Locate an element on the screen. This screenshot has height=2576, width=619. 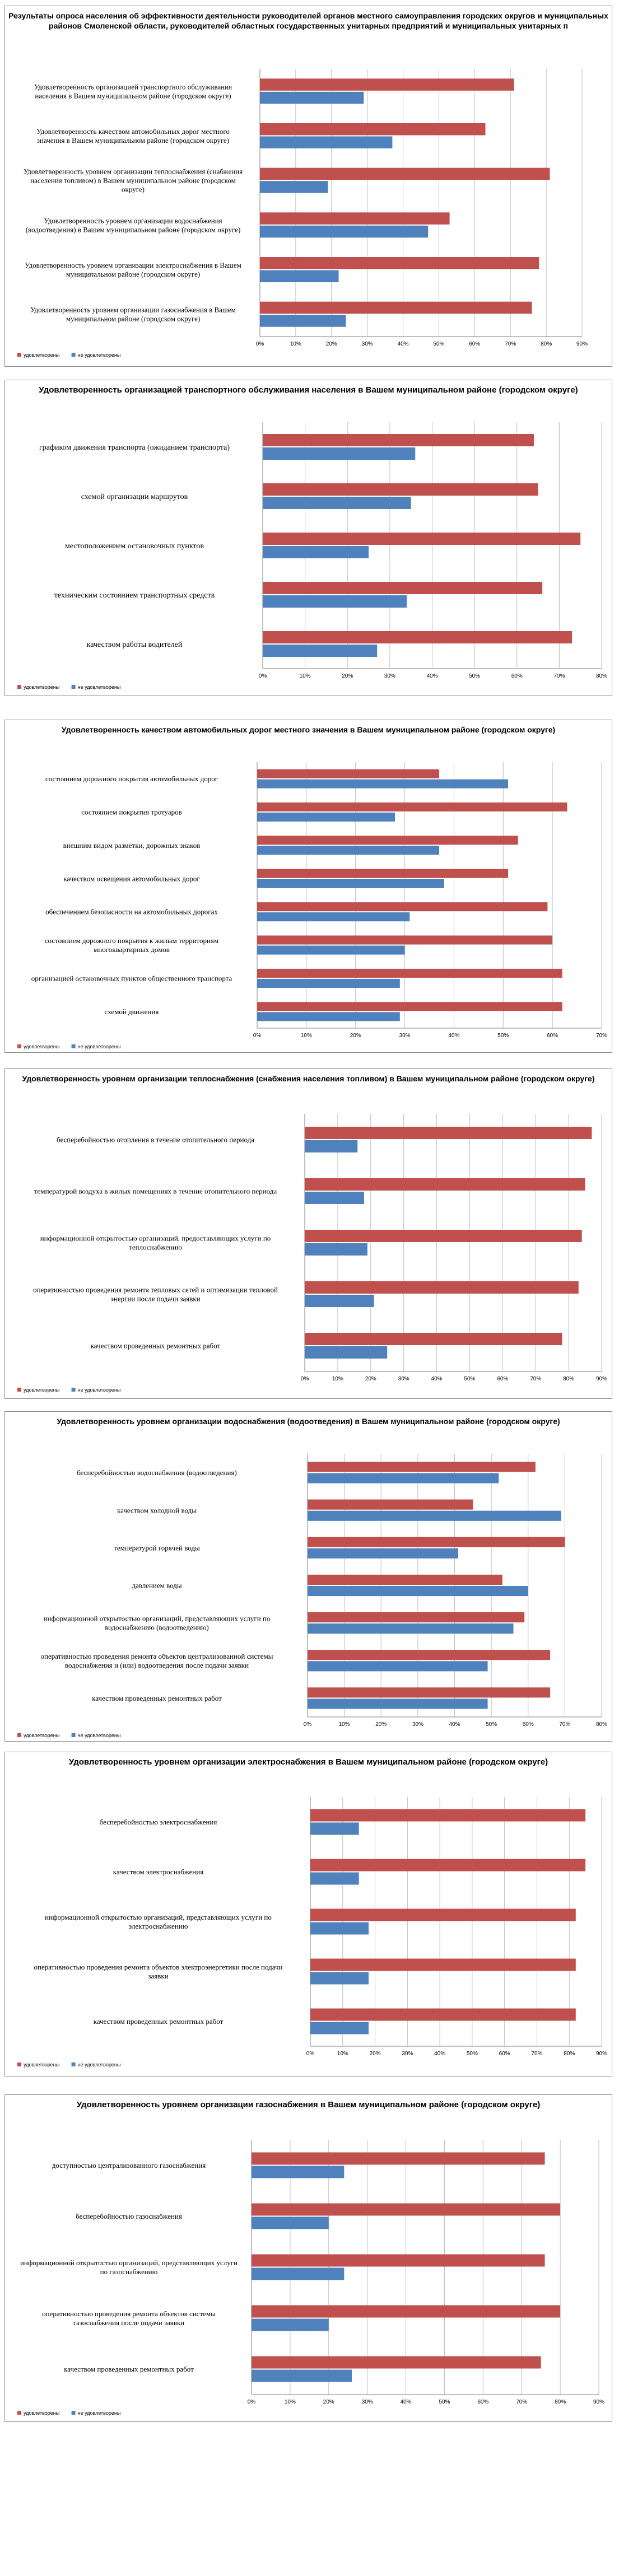
category-label: качеством проведенных ремонтных работ is located at coordinates (129, 2369).